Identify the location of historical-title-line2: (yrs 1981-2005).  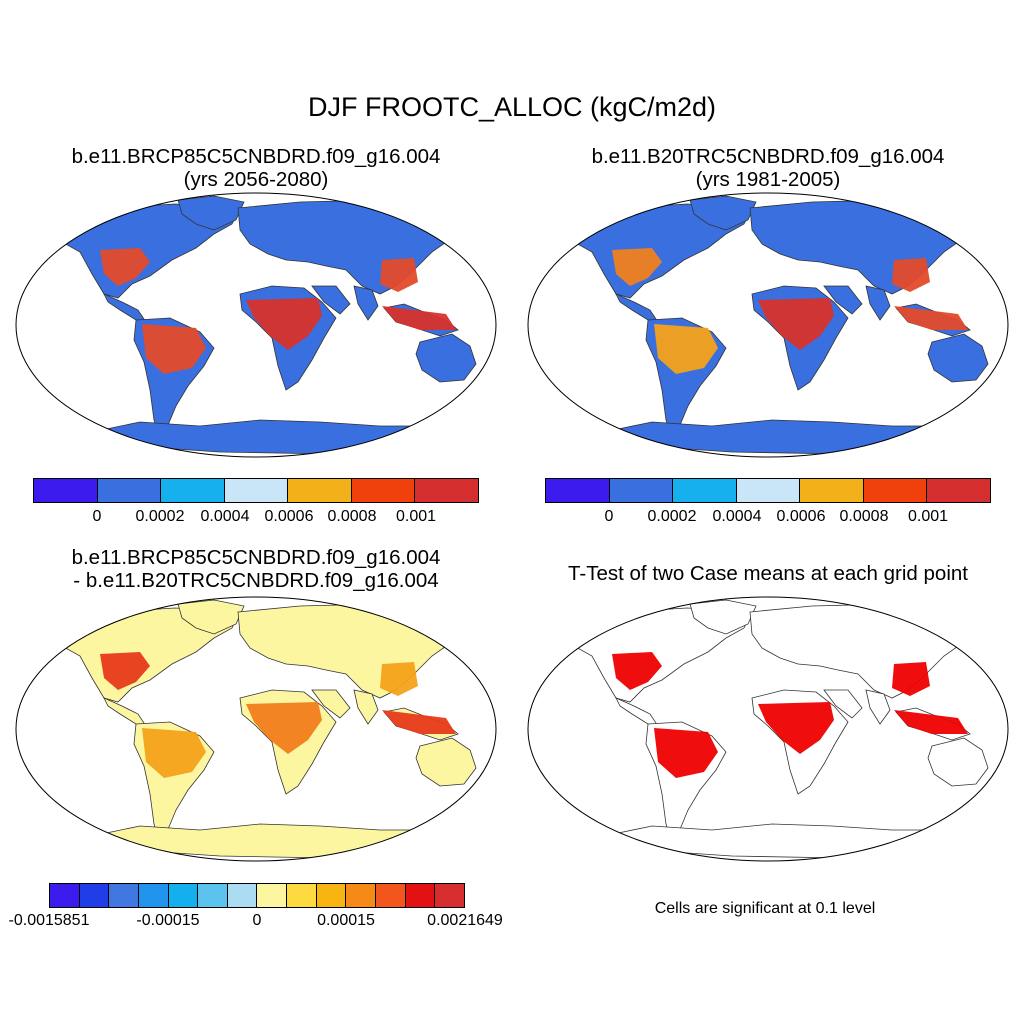
(768, 179).